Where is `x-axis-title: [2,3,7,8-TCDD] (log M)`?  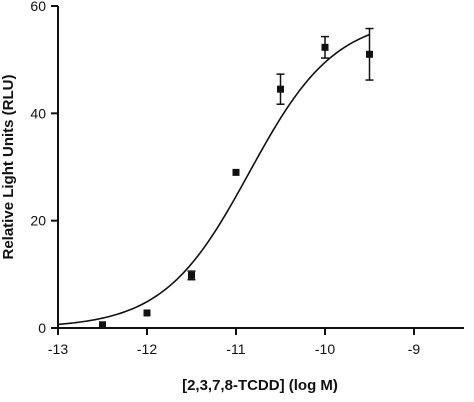 x-axis-title: [2,3,7,8-TCDD] (log M) is located at coordinates (260, 385).